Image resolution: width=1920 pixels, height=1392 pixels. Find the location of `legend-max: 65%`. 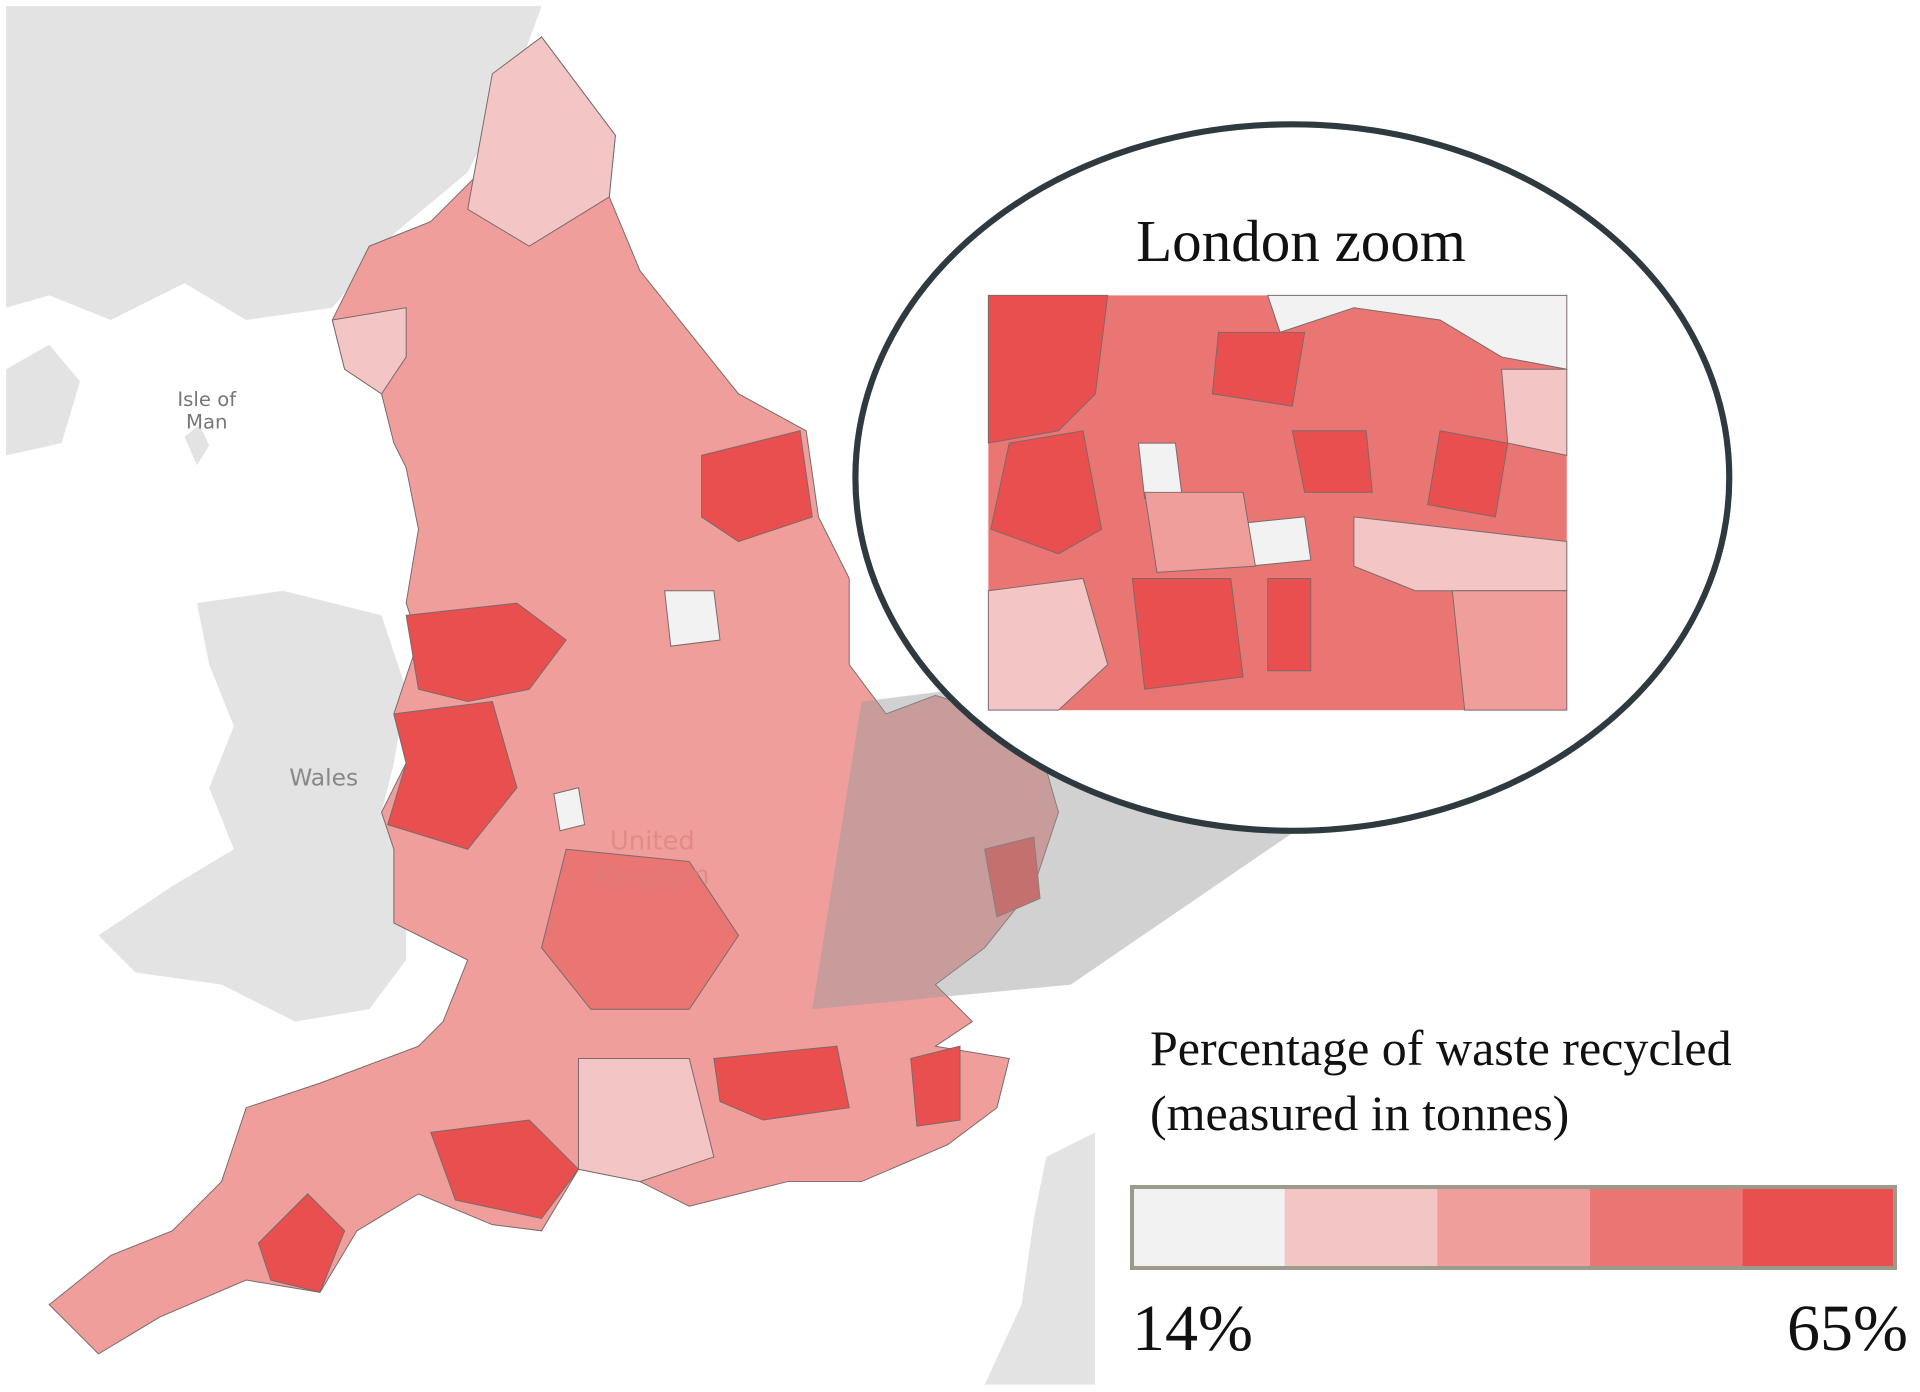

legend-max: 65% is located at coordinates (1847, 1328).